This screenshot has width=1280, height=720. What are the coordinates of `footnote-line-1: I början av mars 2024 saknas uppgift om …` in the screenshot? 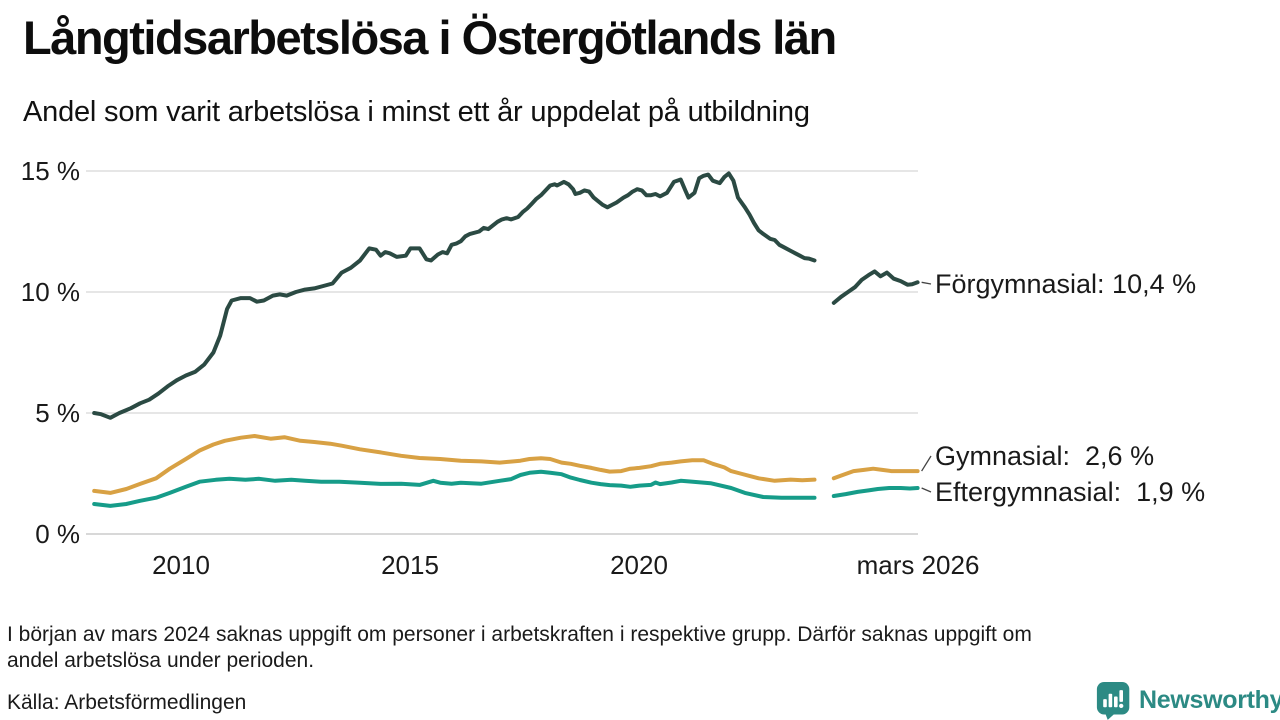 It's located at (519, 634).